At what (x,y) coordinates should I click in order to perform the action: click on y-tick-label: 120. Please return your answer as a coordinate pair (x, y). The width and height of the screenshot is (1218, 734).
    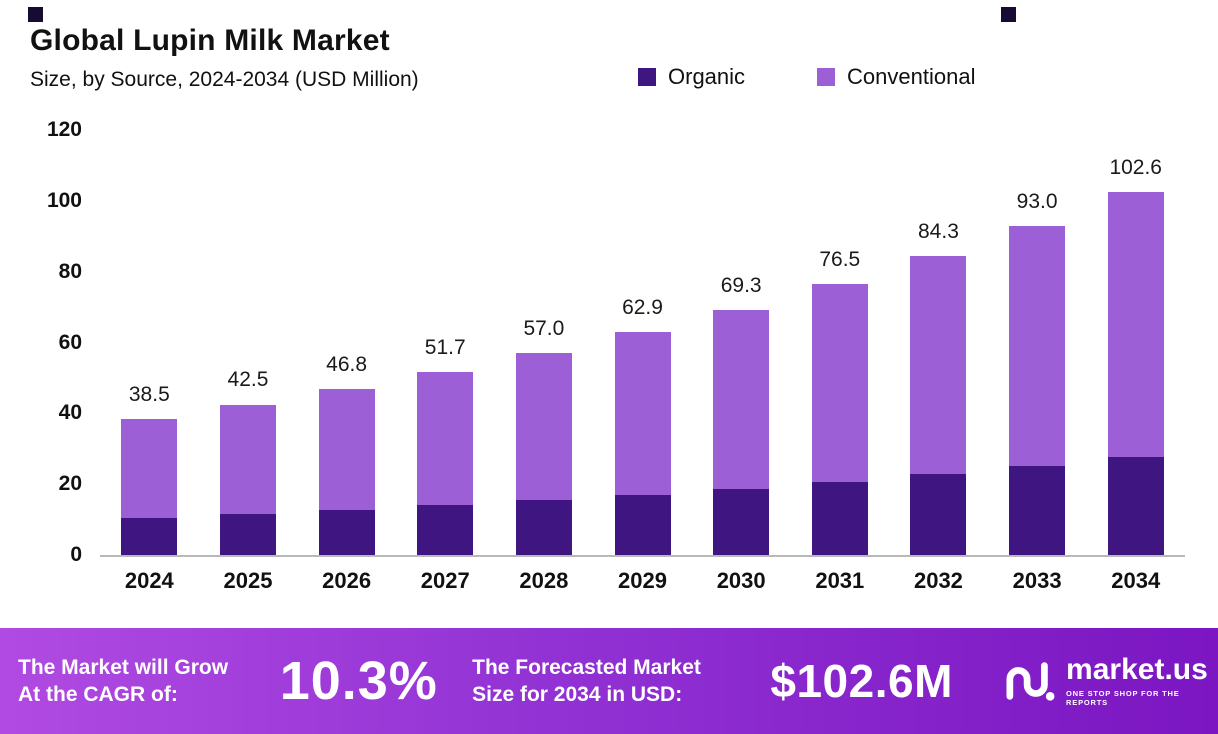
    Looking at the image, I should click on (64, 129).